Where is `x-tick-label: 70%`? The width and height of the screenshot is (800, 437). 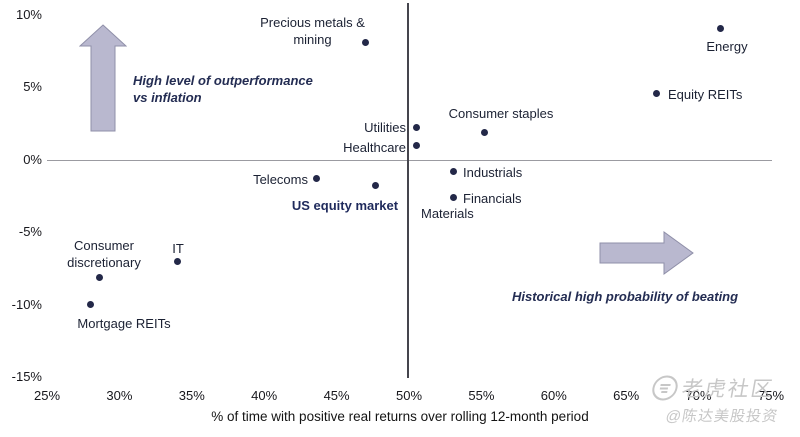 x-tick-label: 70% is located at coordinates (698, 395).